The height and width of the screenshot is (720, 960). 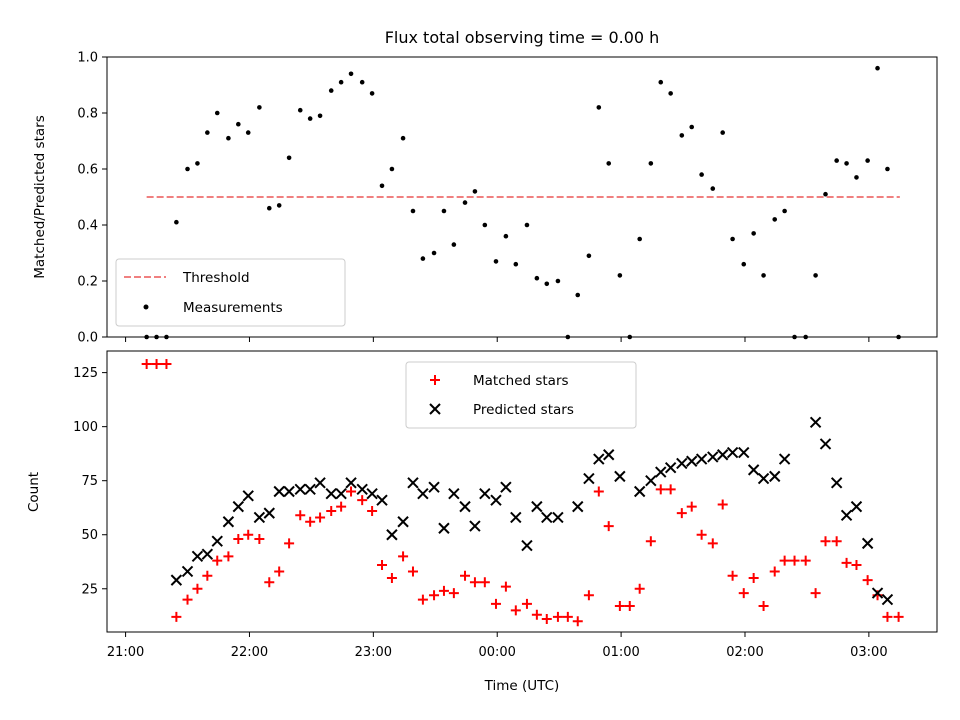 I want to click on legend-measurements-swatch, so click(x=146, y=307).